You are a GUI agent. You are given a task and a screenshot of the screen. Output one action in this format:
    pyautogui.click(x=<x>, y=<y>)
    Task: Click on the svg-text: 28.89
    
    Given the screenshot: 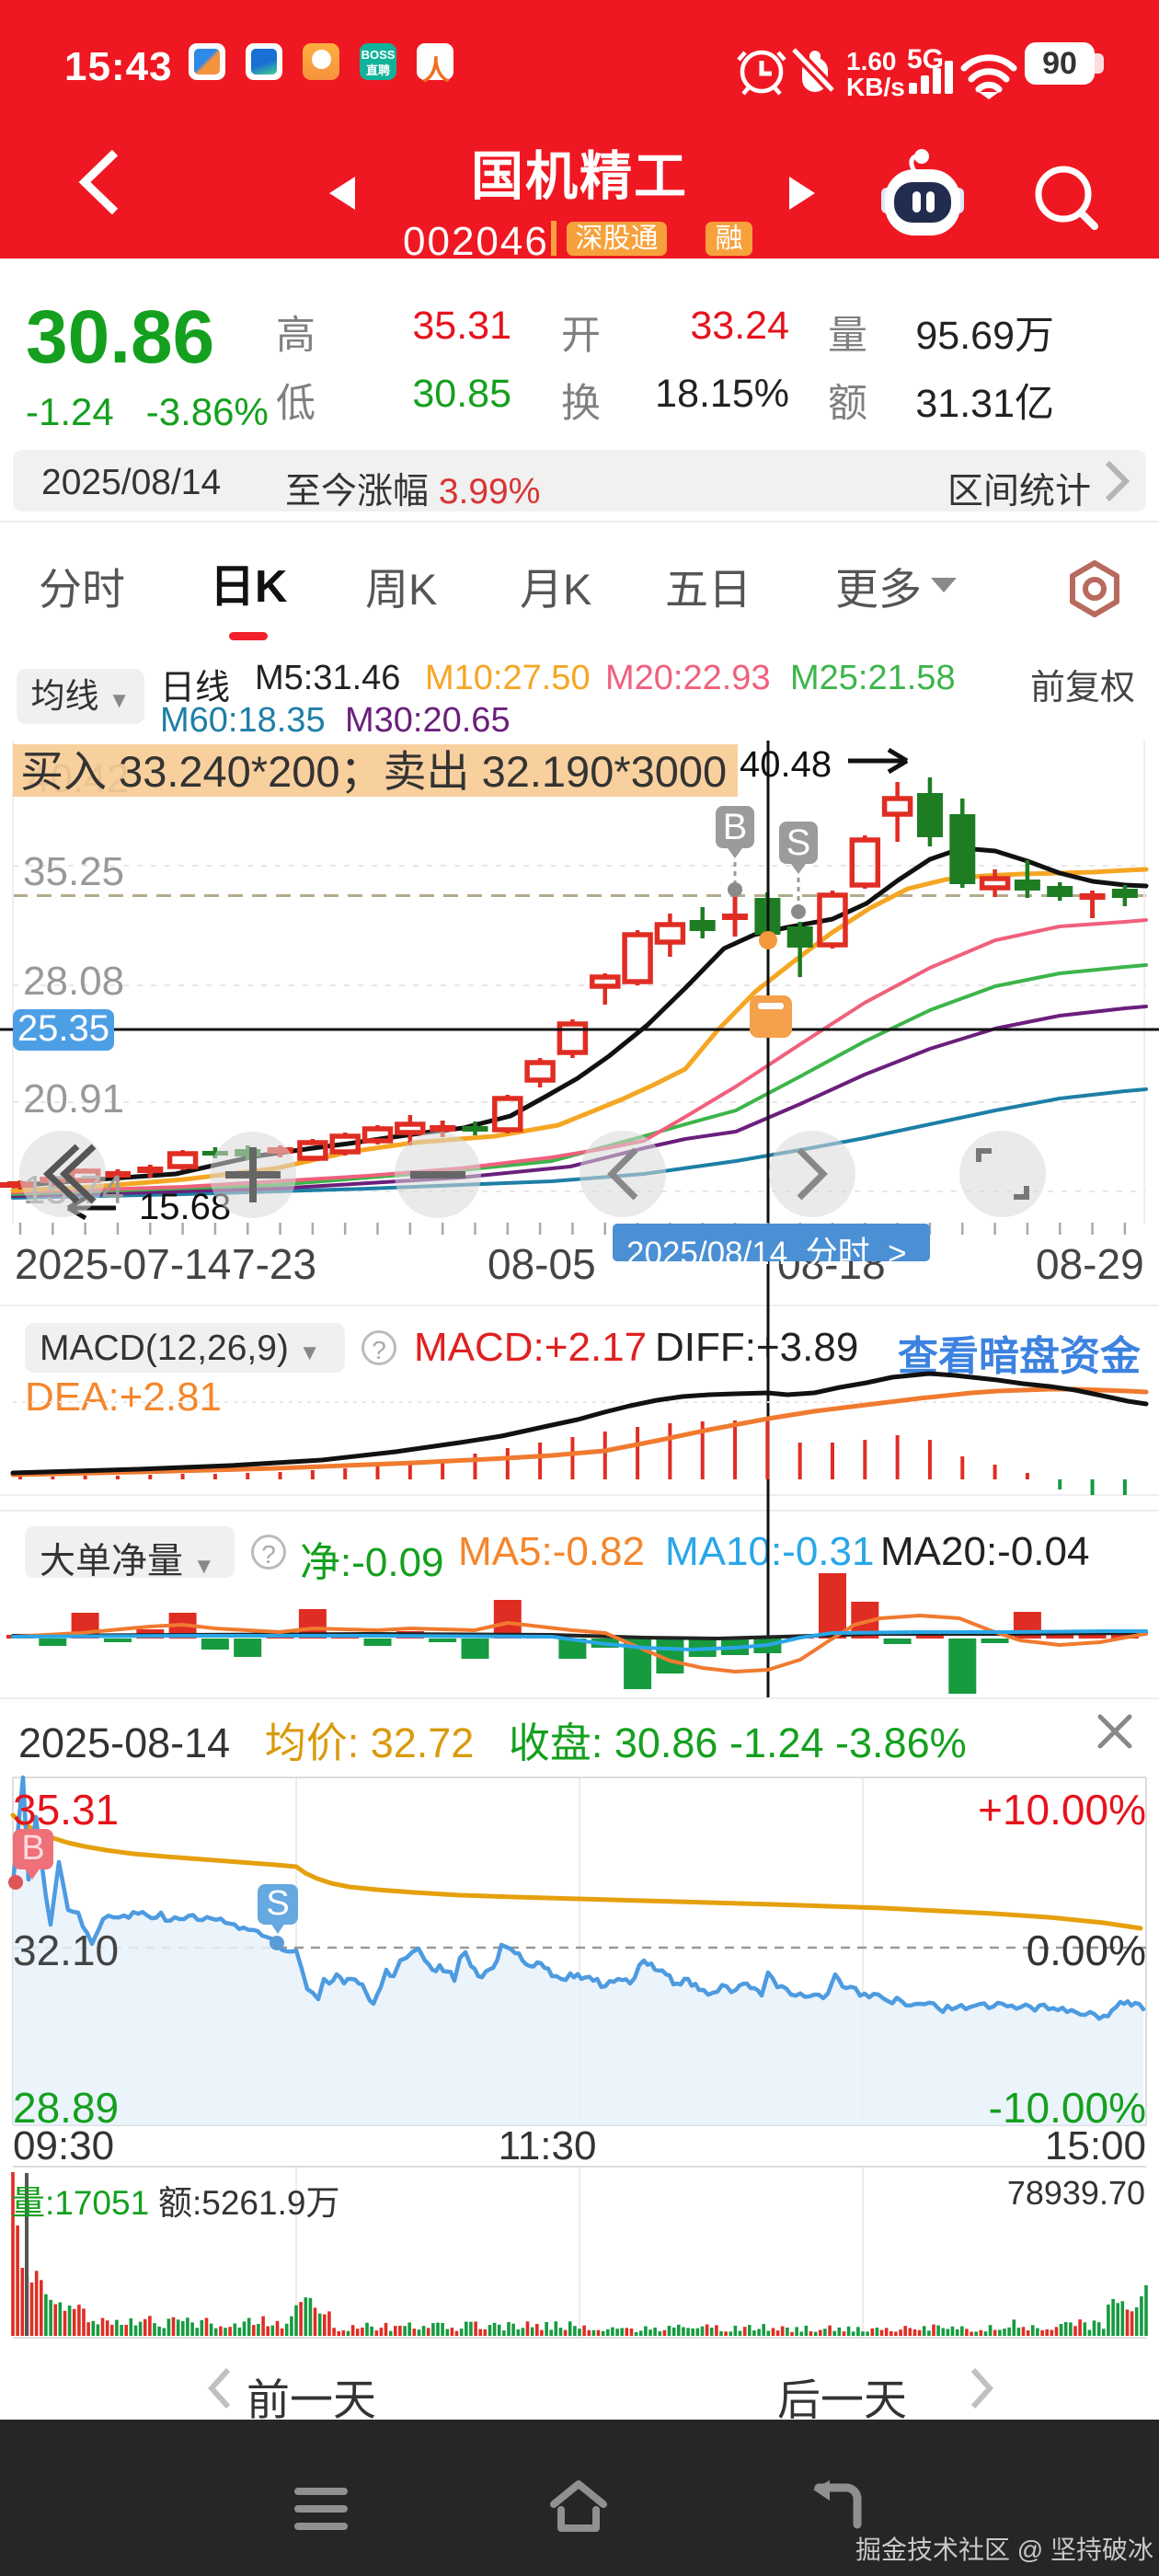 What is the action you would take?
    pyautogui.click(x=66, y=2108)
    